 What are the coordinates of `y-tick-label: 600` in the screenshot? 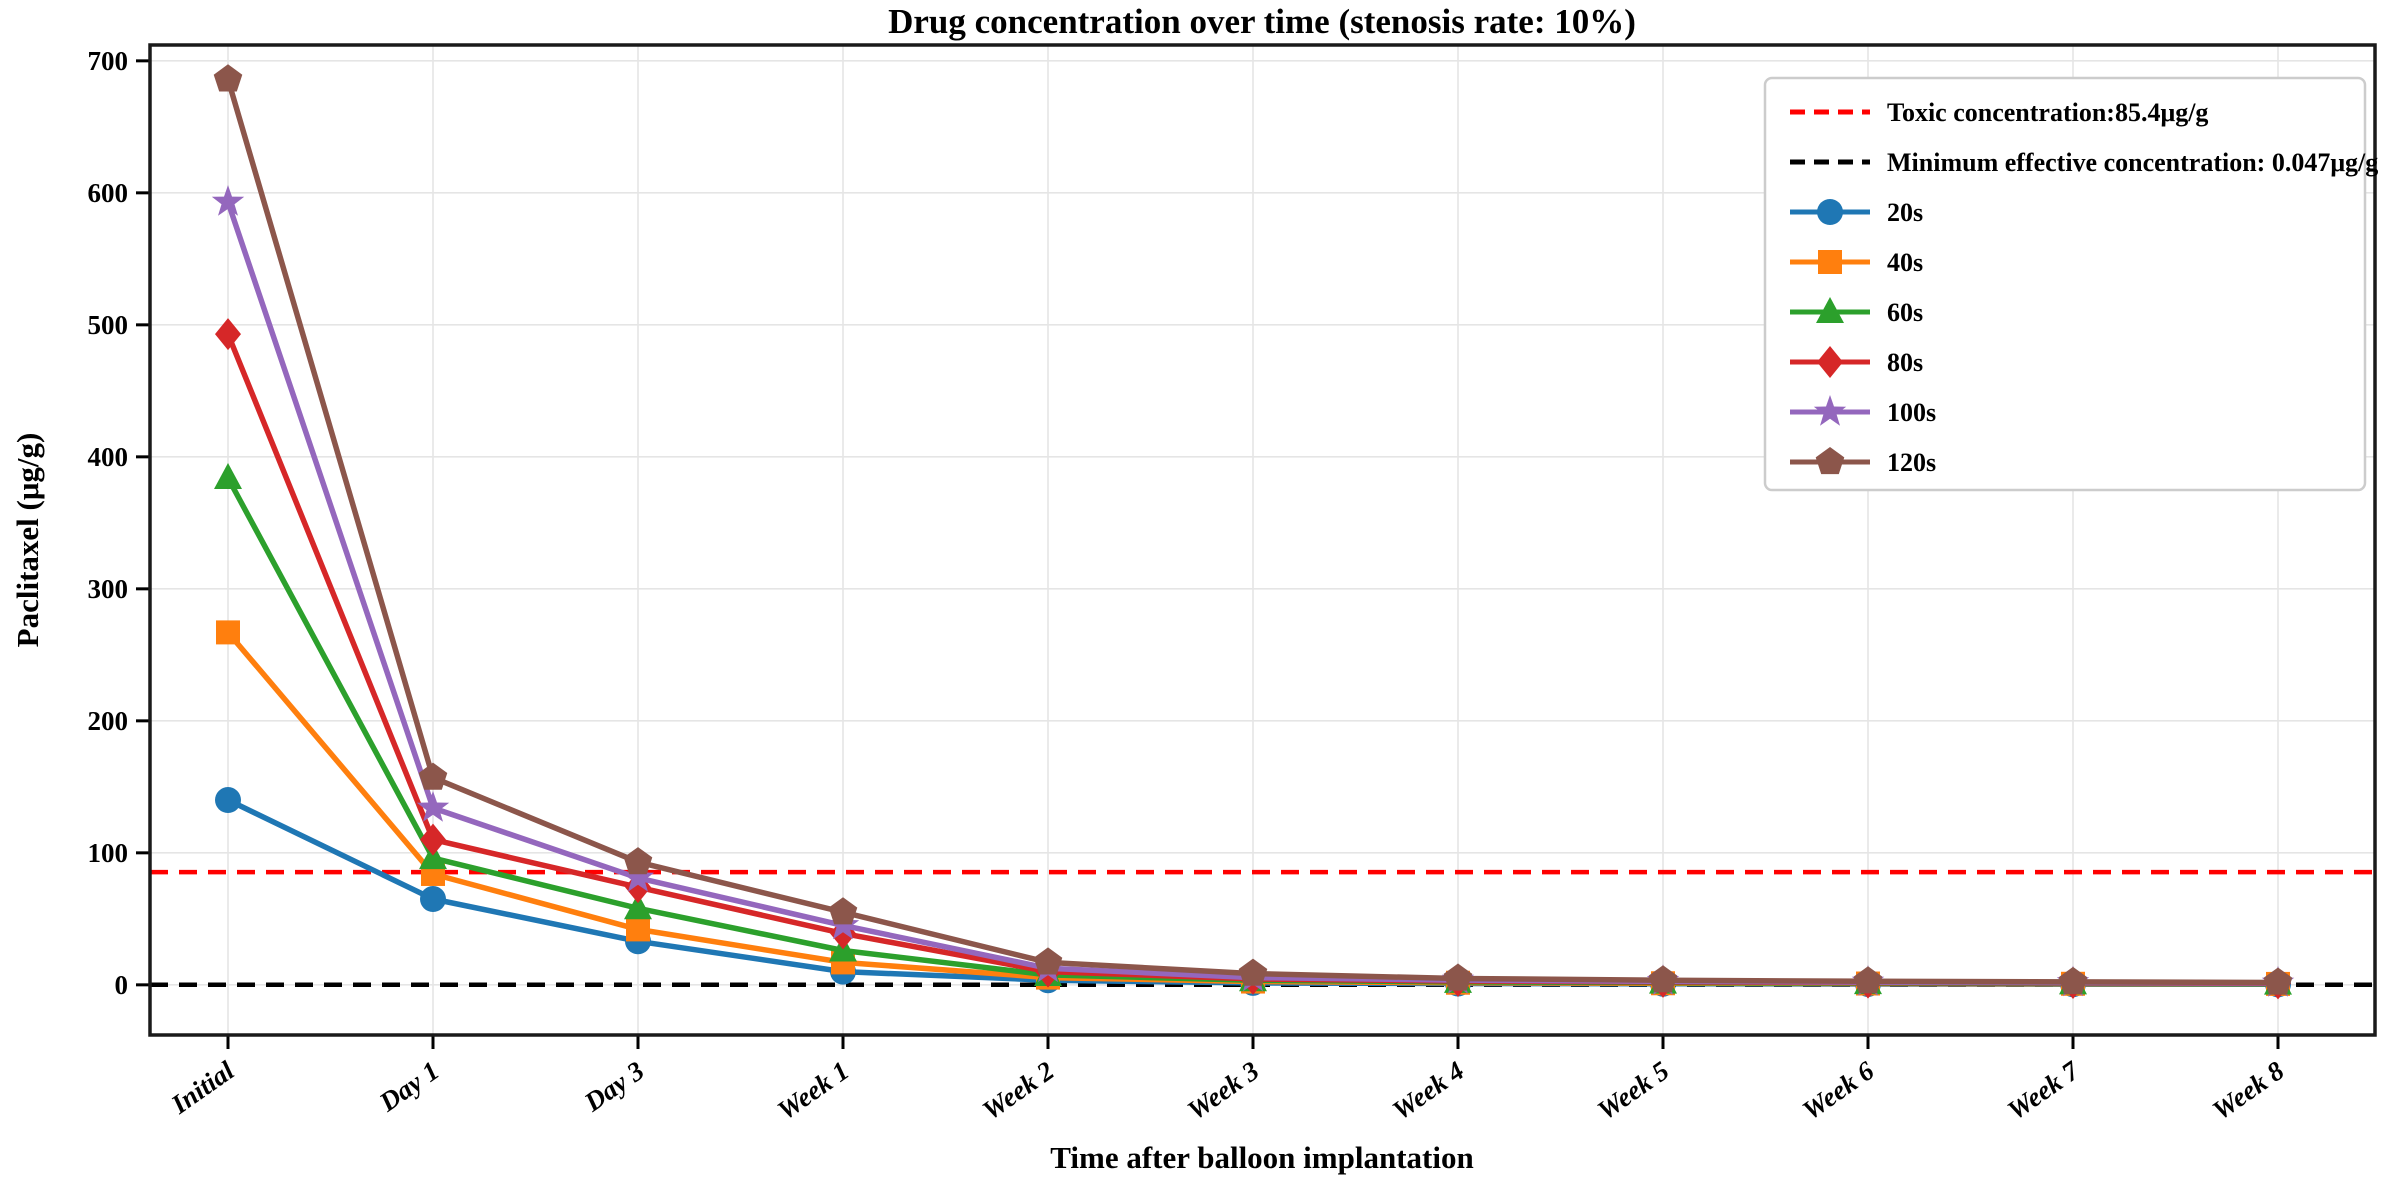 It's located at (108, 193).